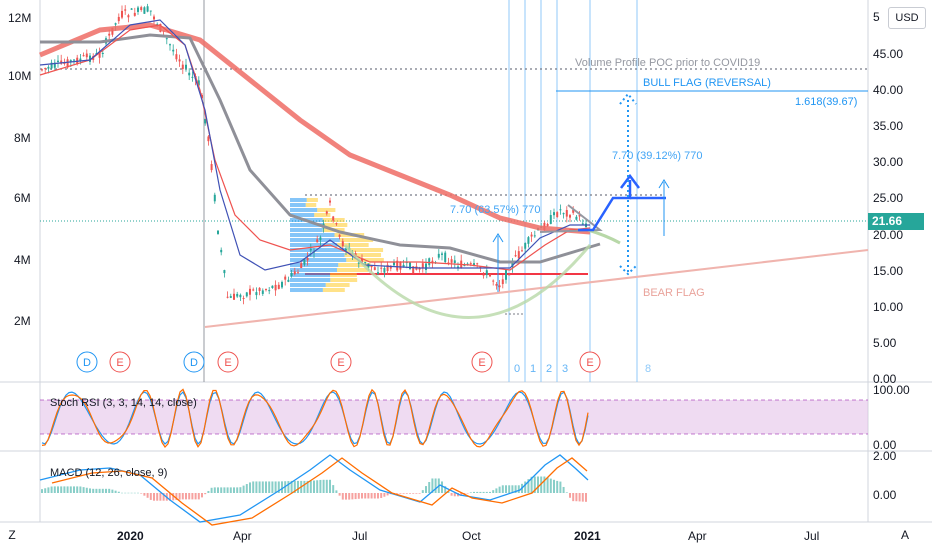  What do you see at coordinates (904, 535) in the screenshot?
I see `auto-scale-button: A` at bounding box center [904, 535].